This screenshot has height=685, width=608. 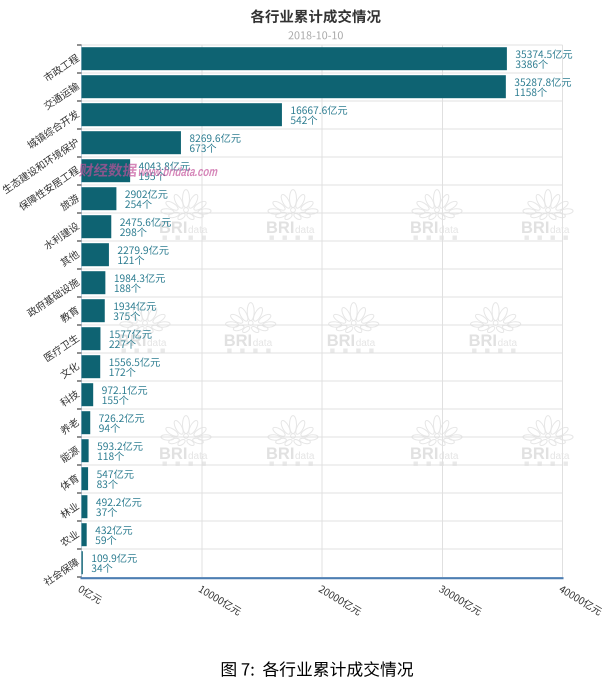 What do you see at coordinates (178, 173) in the screenshot?
I see `svg-text: www.bridata.com` at bounding box center [178, 173].